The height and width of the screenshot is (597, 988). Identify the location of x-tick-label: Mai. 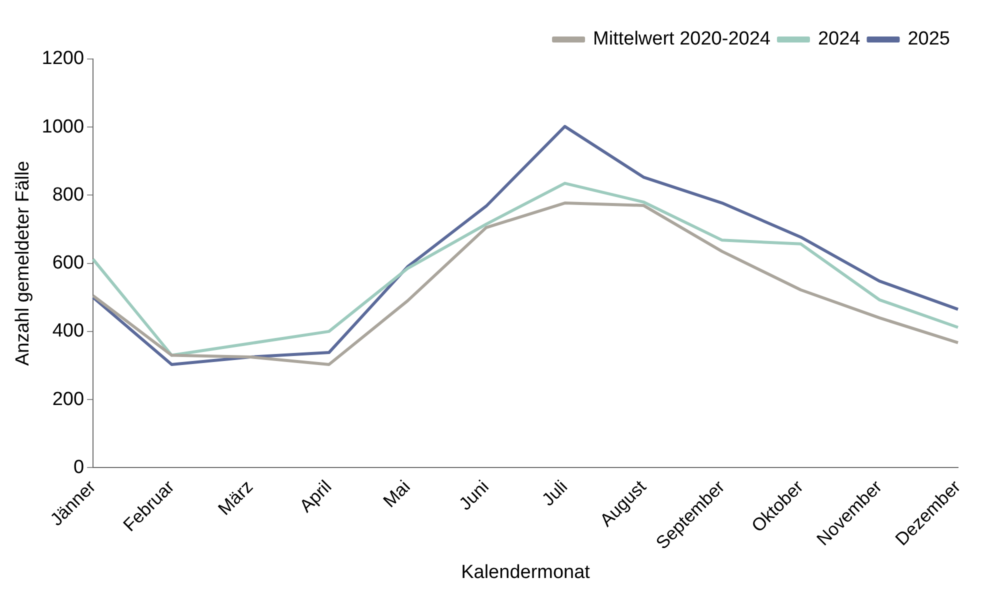
(396, 494).